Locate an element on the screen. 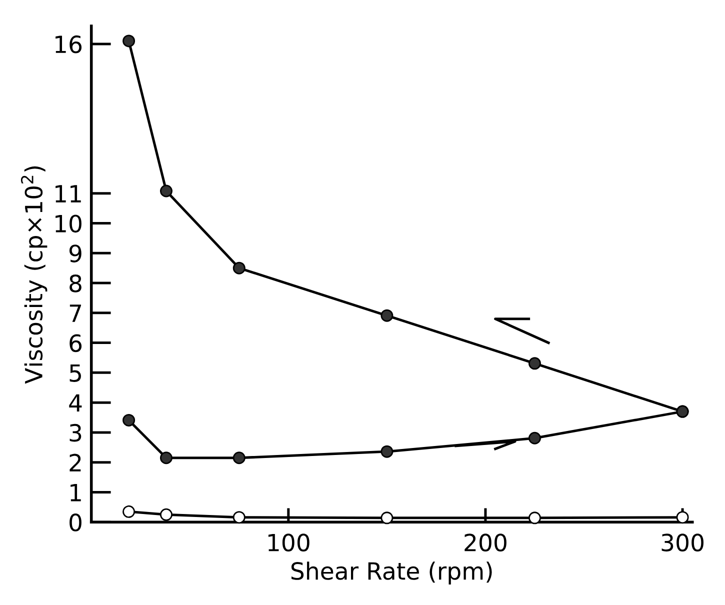 The width and height of the screenshot is (725, 605). y-tick-label: 0 is located at coordinates (76, 523).